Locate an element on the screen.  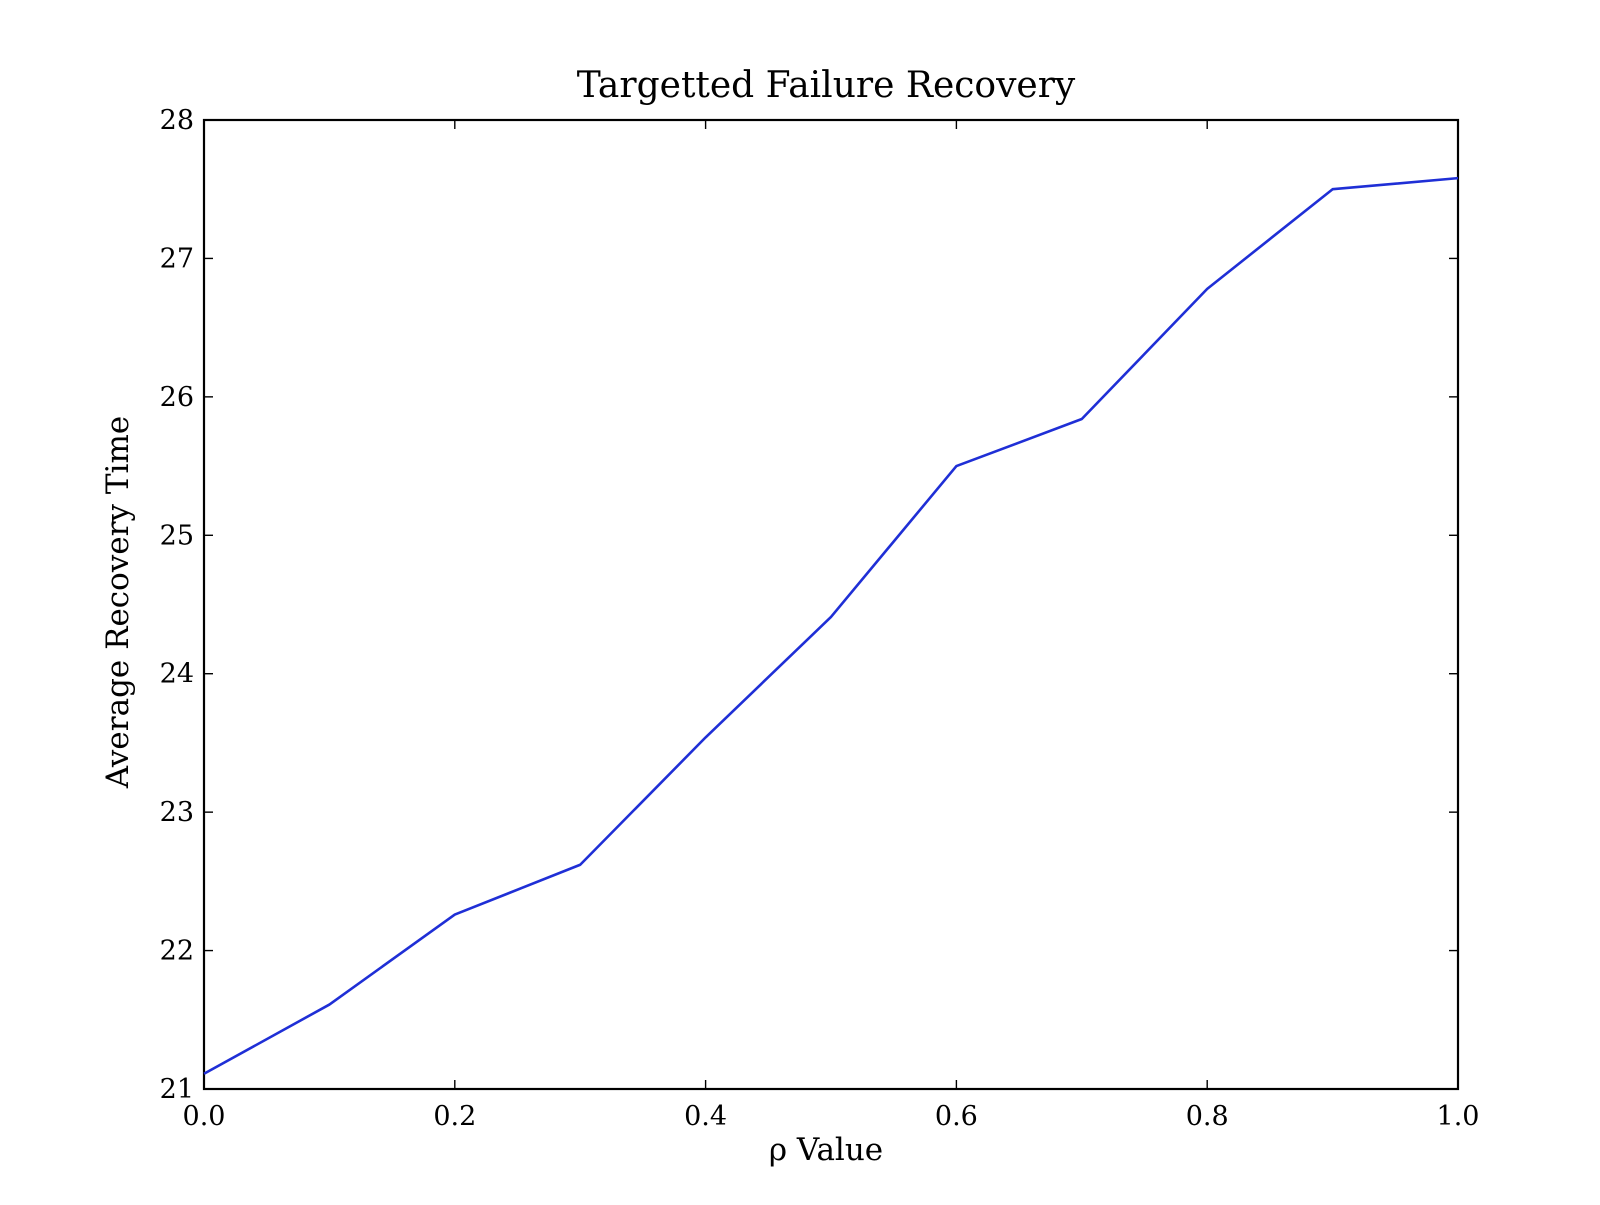
x-tick-label: 0.2 is located at coordinates (454, 1116).